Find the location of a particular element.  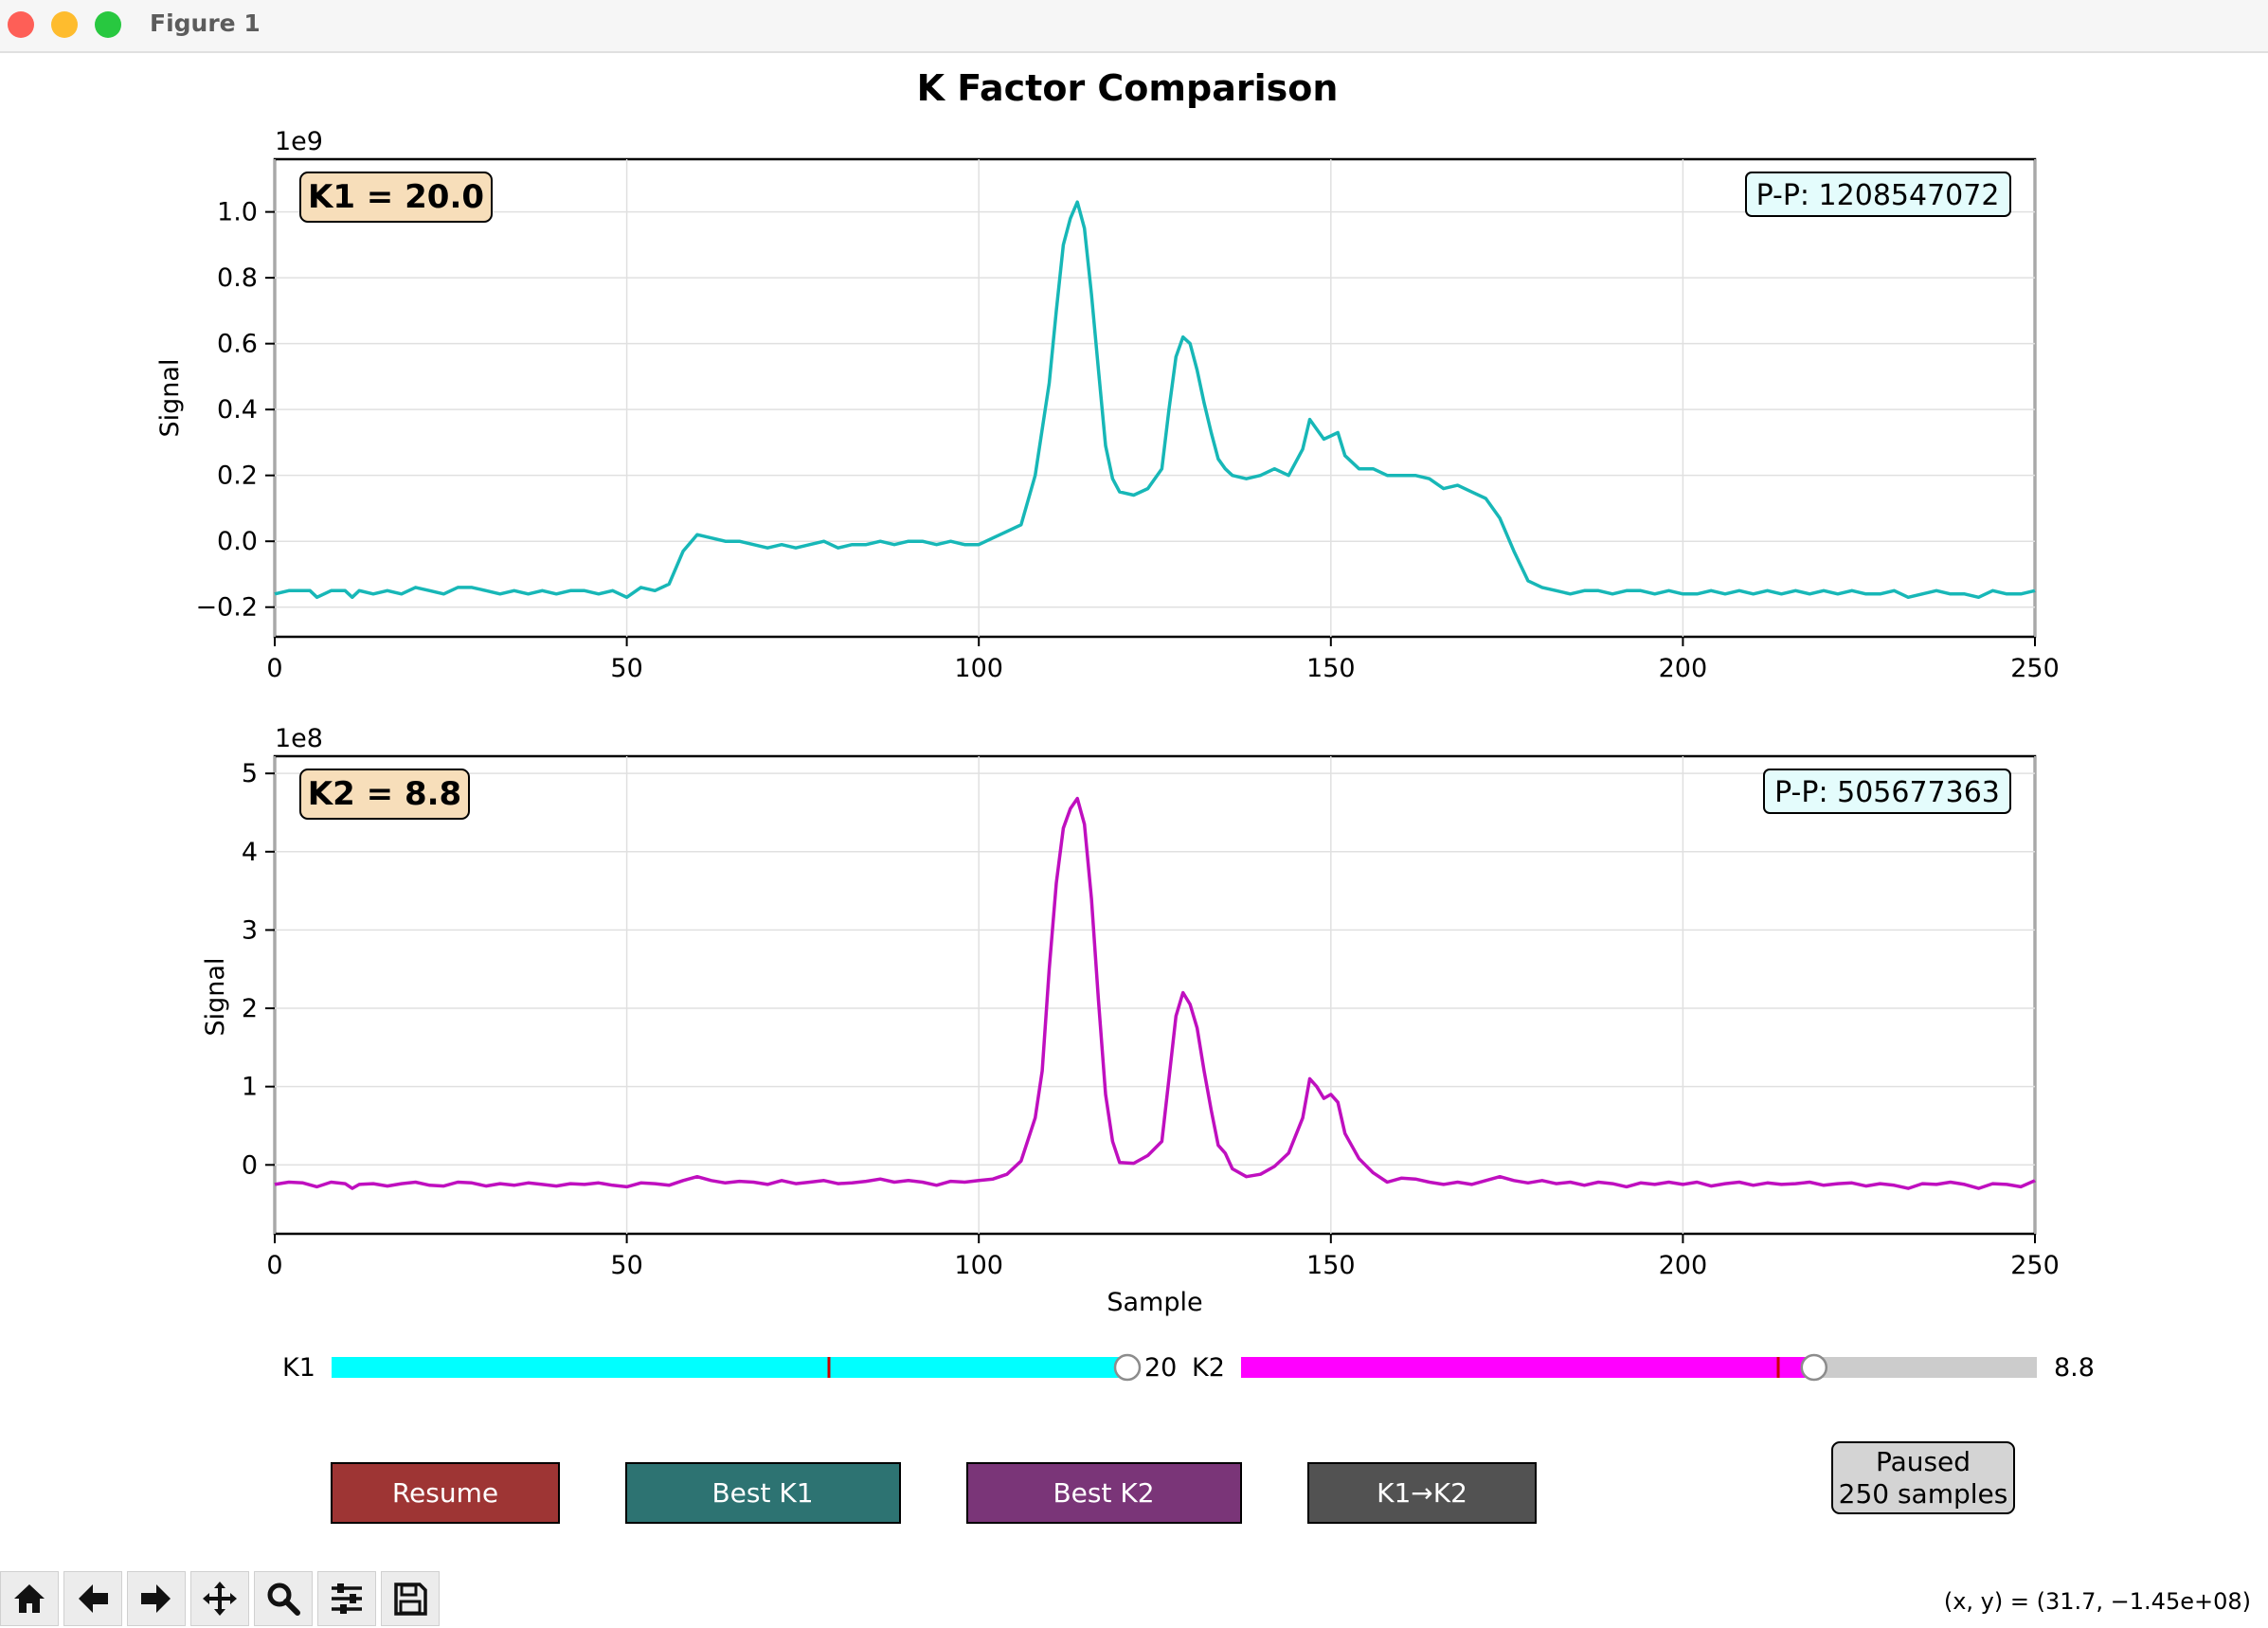

k2-slider: K2 8.8 is located at coordinates (1643, 1368).